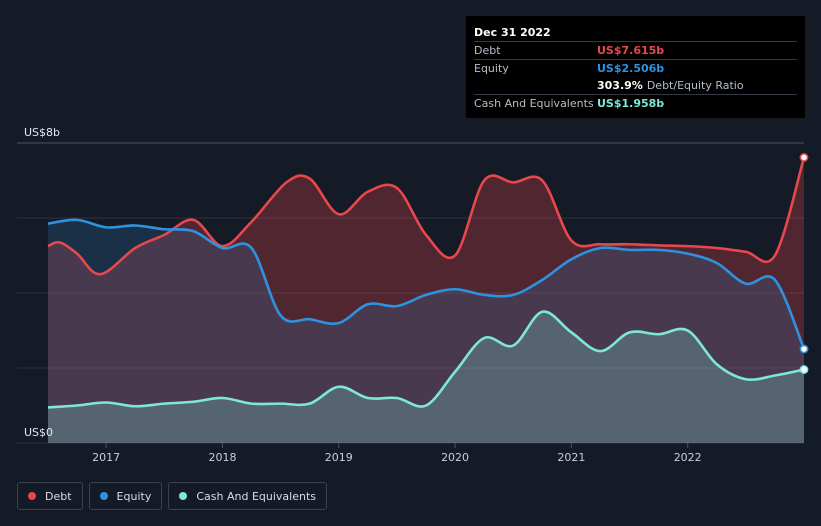  I want to click on tooltip-row-cash: Cash And Equivalents US$1.958b, so click(635, 103).